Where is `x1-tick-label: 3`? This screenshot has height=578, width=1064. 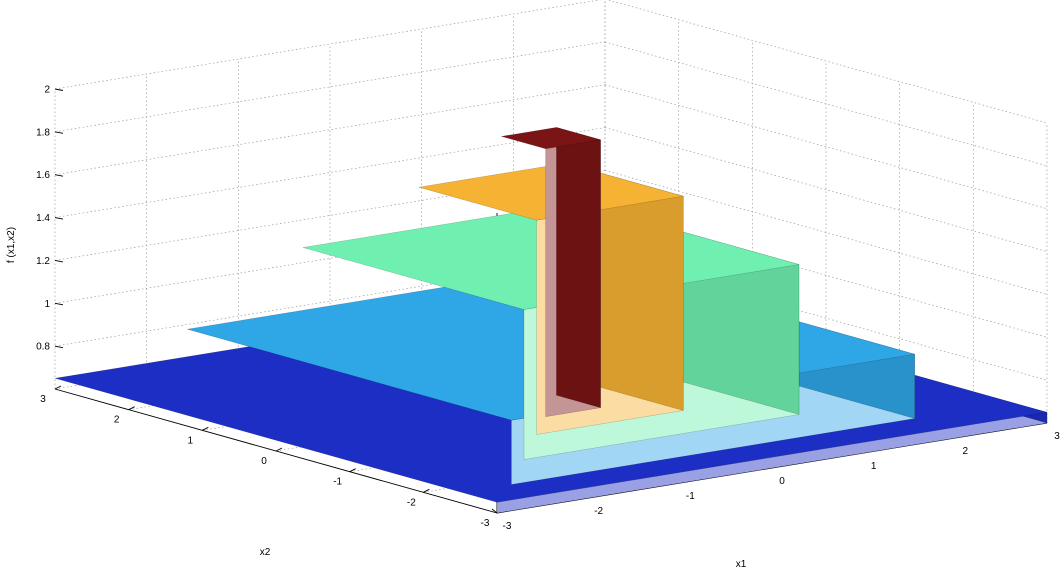 x1-tick-label: 3 is located at coordinates (1057, 436).